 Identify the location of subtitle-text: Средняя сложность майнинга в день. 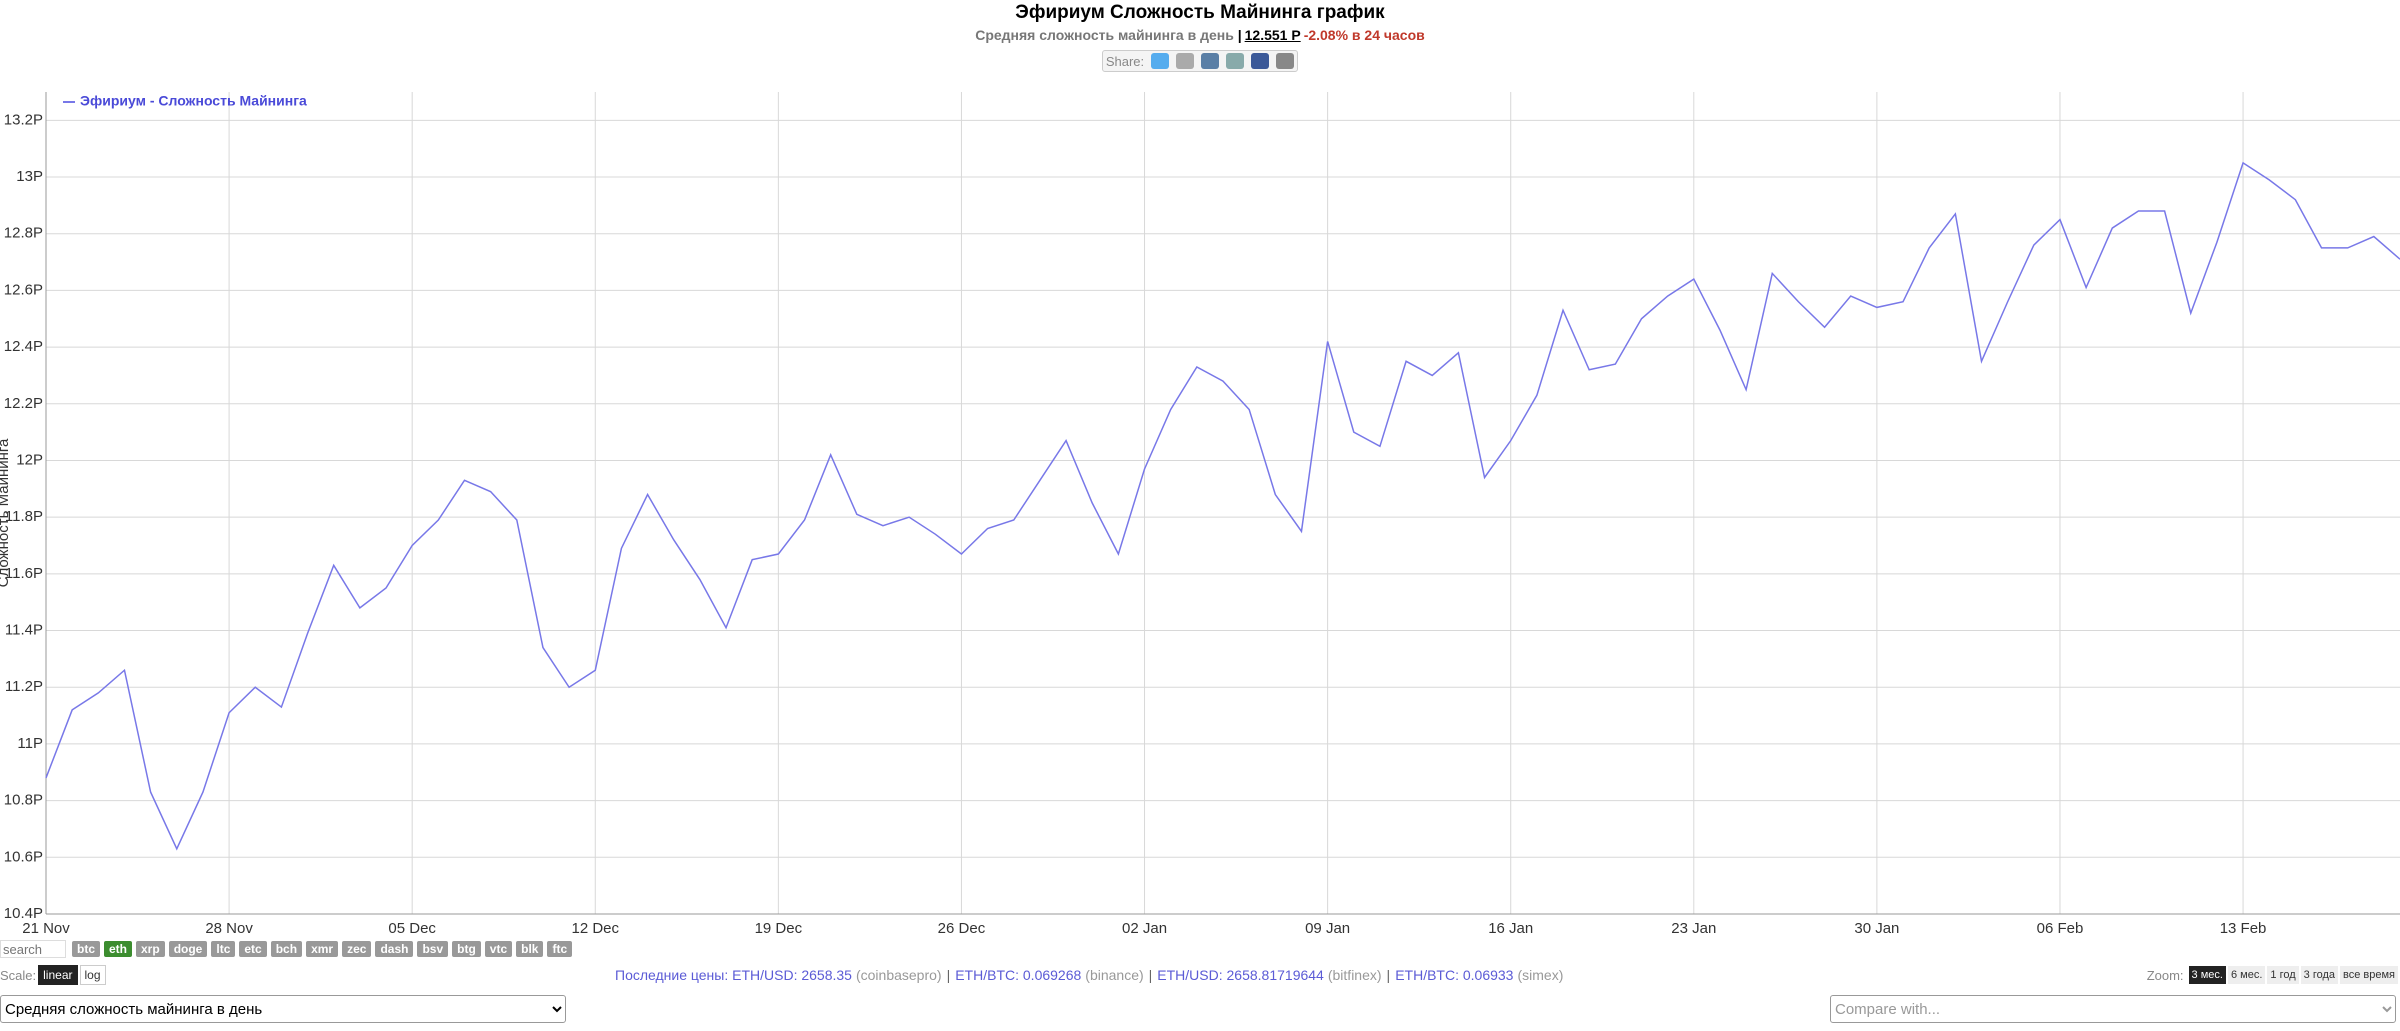
(1104, 35).